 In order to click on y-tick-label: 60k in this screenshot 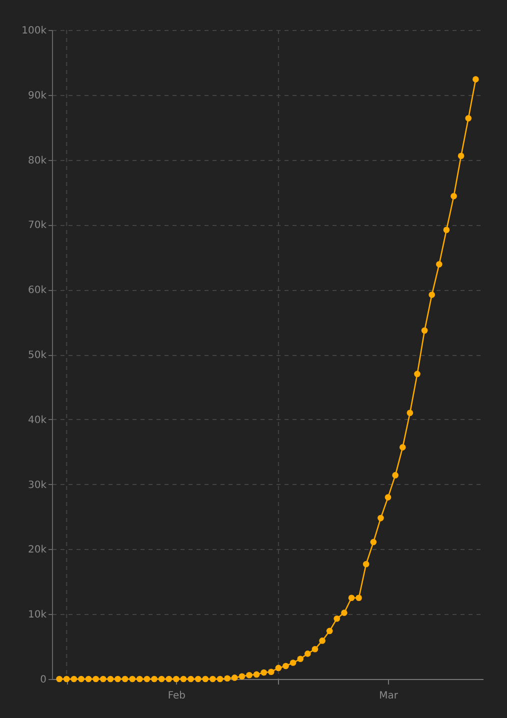, I will do `click(37, 290)`.